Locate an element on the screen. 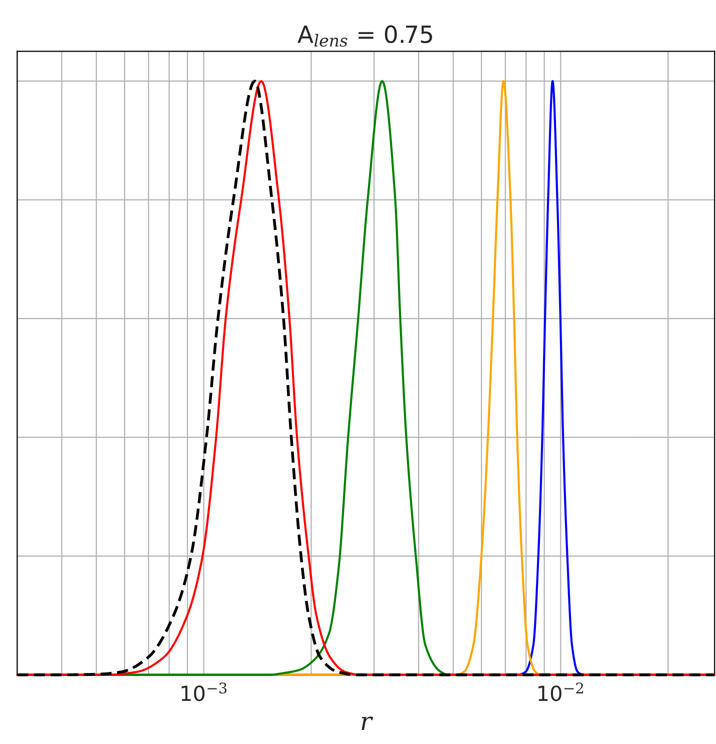 The height and width of the screenshot is (744, 716). chart-title: A$_{lens}$ = 0.75 is located at coordinates (365, 36).